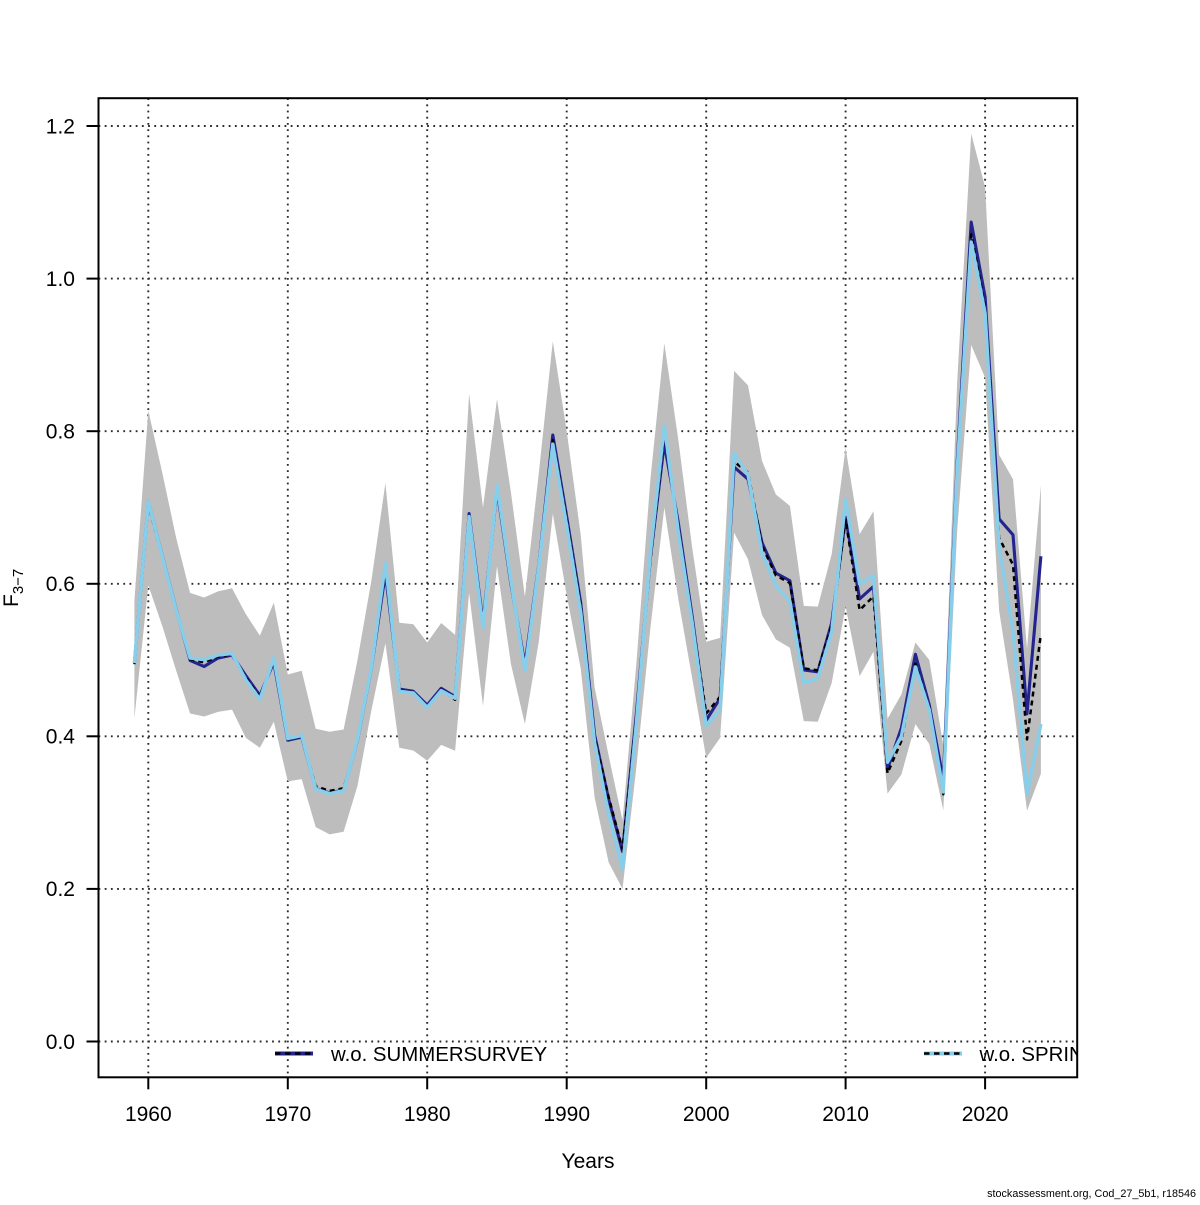  What do you see at coordinates (845, 1114) in the screenshot?
I see `svg-text: 2010` at bounding box center [845, 1114].